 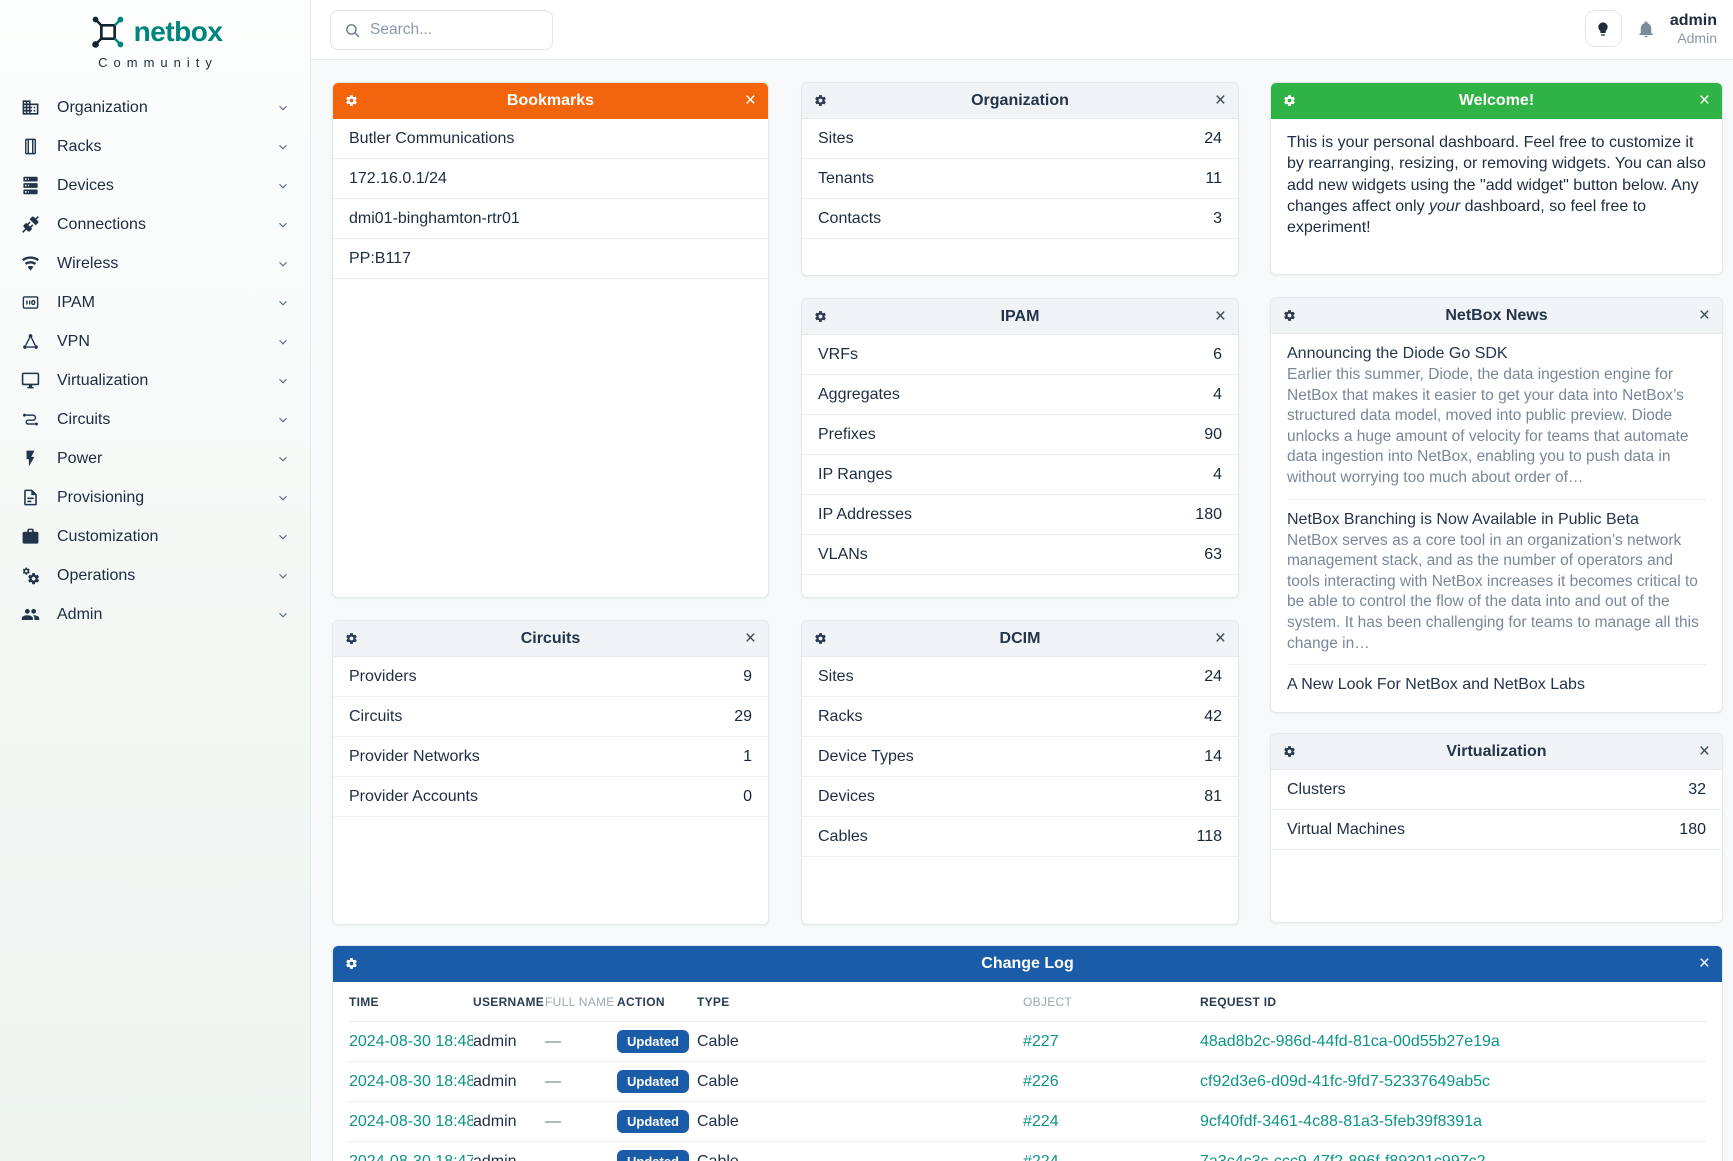 What do you see at coordinates (550, 219) in the screenshot?
I see `bookmark-item: dmi01-binghamton-rtr01` at bounding box center [550, 219].